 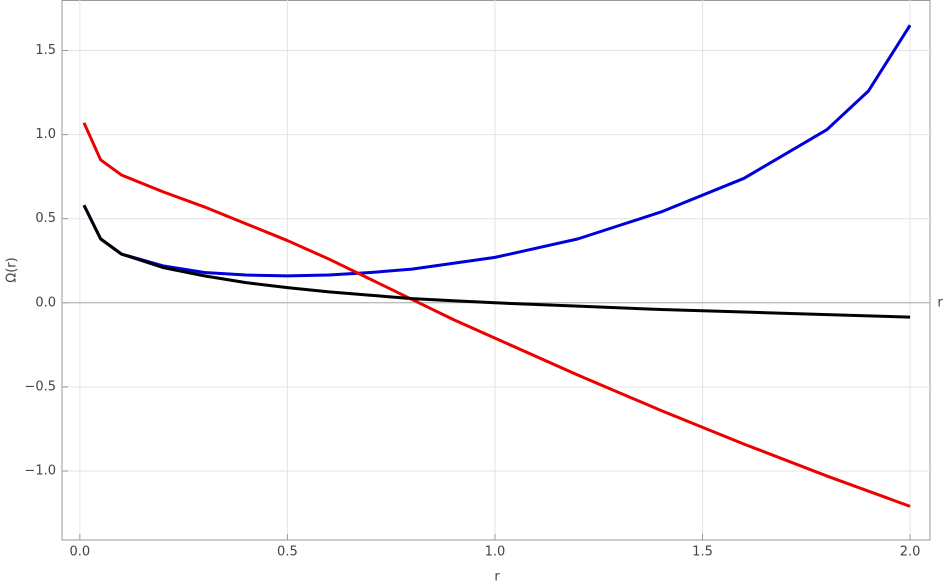 What do you see at coordinates (940, 303) in the screenshot?
I see `axis-label: r` at bounding box center [940, 303].